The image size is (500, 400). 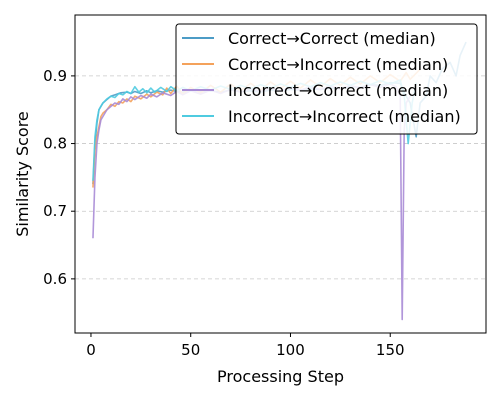 What do you see at coordinates (190, 350) in the screenshot?
I see `x-tick-label: 50` at bounding box center [190, 350].